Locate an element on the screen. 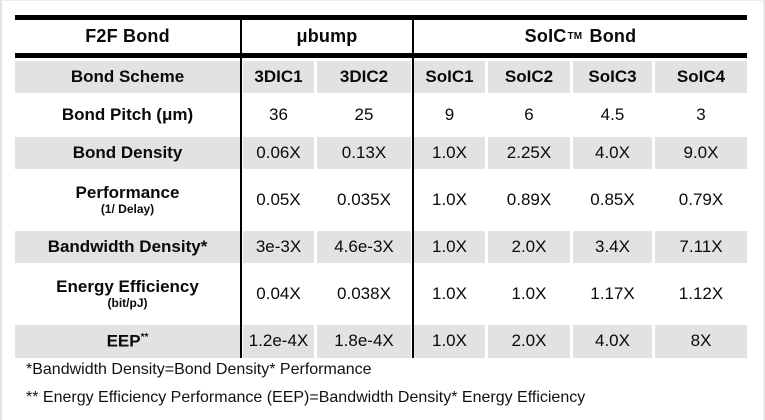 The image size is (765, 420). cell-bond-density-3dic2: 0.13X is located at coordinates (364, 153).